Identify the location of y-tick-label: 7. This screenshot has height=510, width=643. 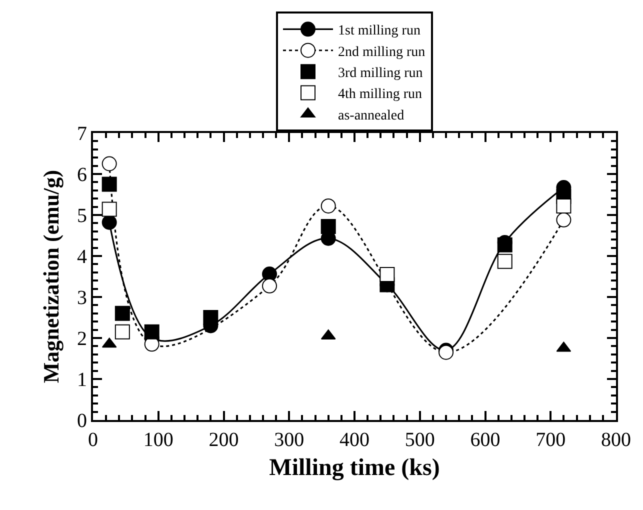
(82, 134).